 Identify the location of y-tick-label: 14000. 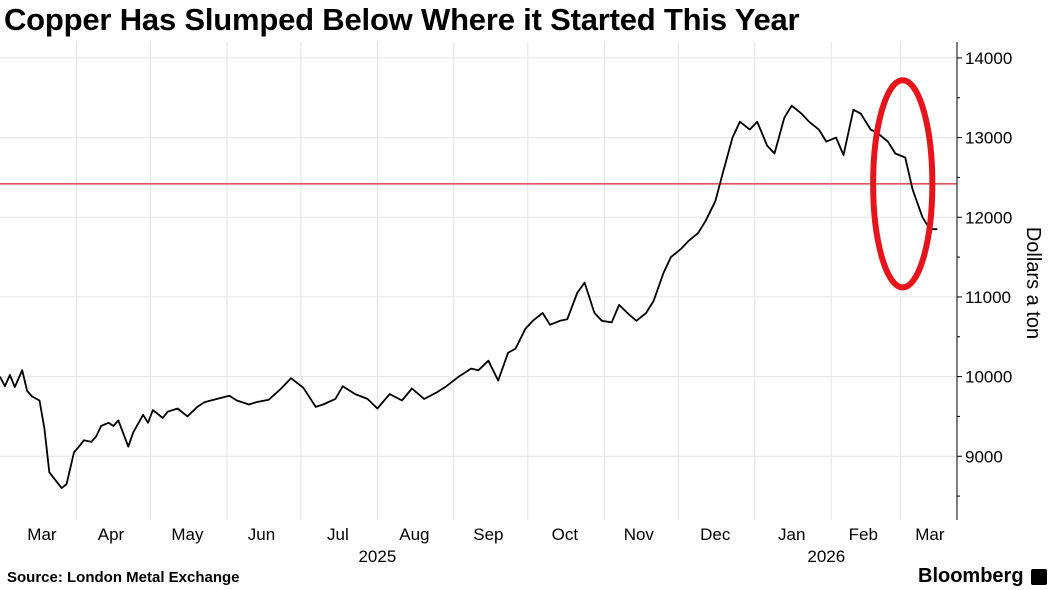
(988, 58).